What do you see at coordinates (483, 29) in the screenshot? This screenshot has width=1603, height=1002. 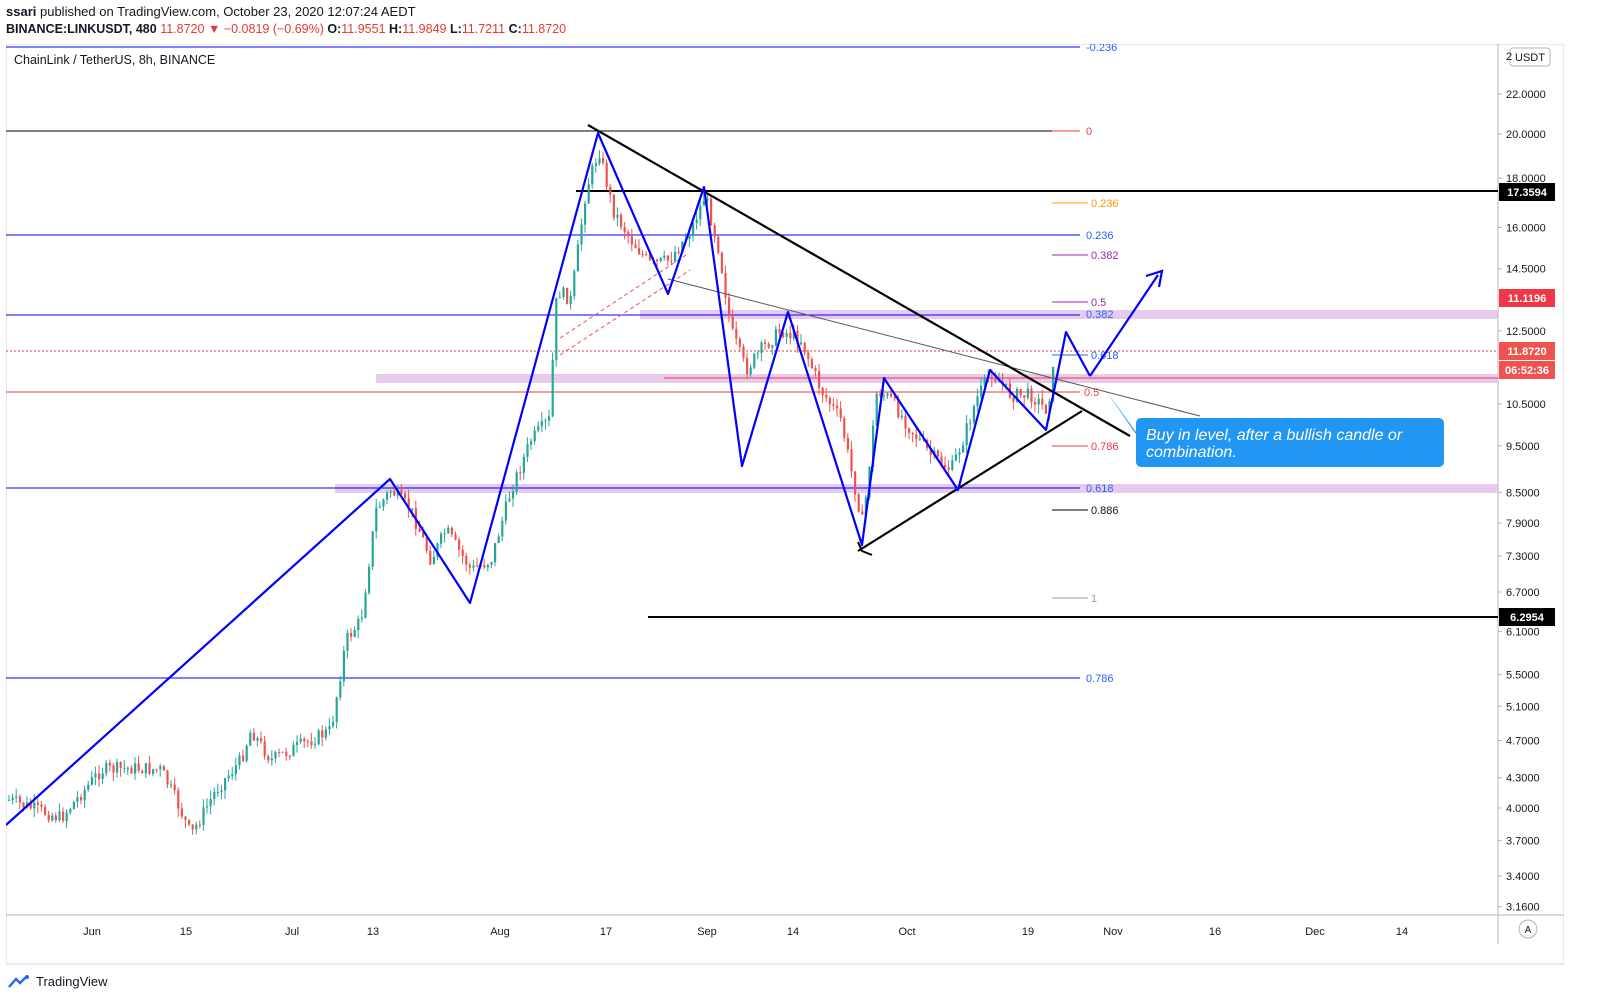 I see `low-value: 11.7211` at bounding box center [483, 29].